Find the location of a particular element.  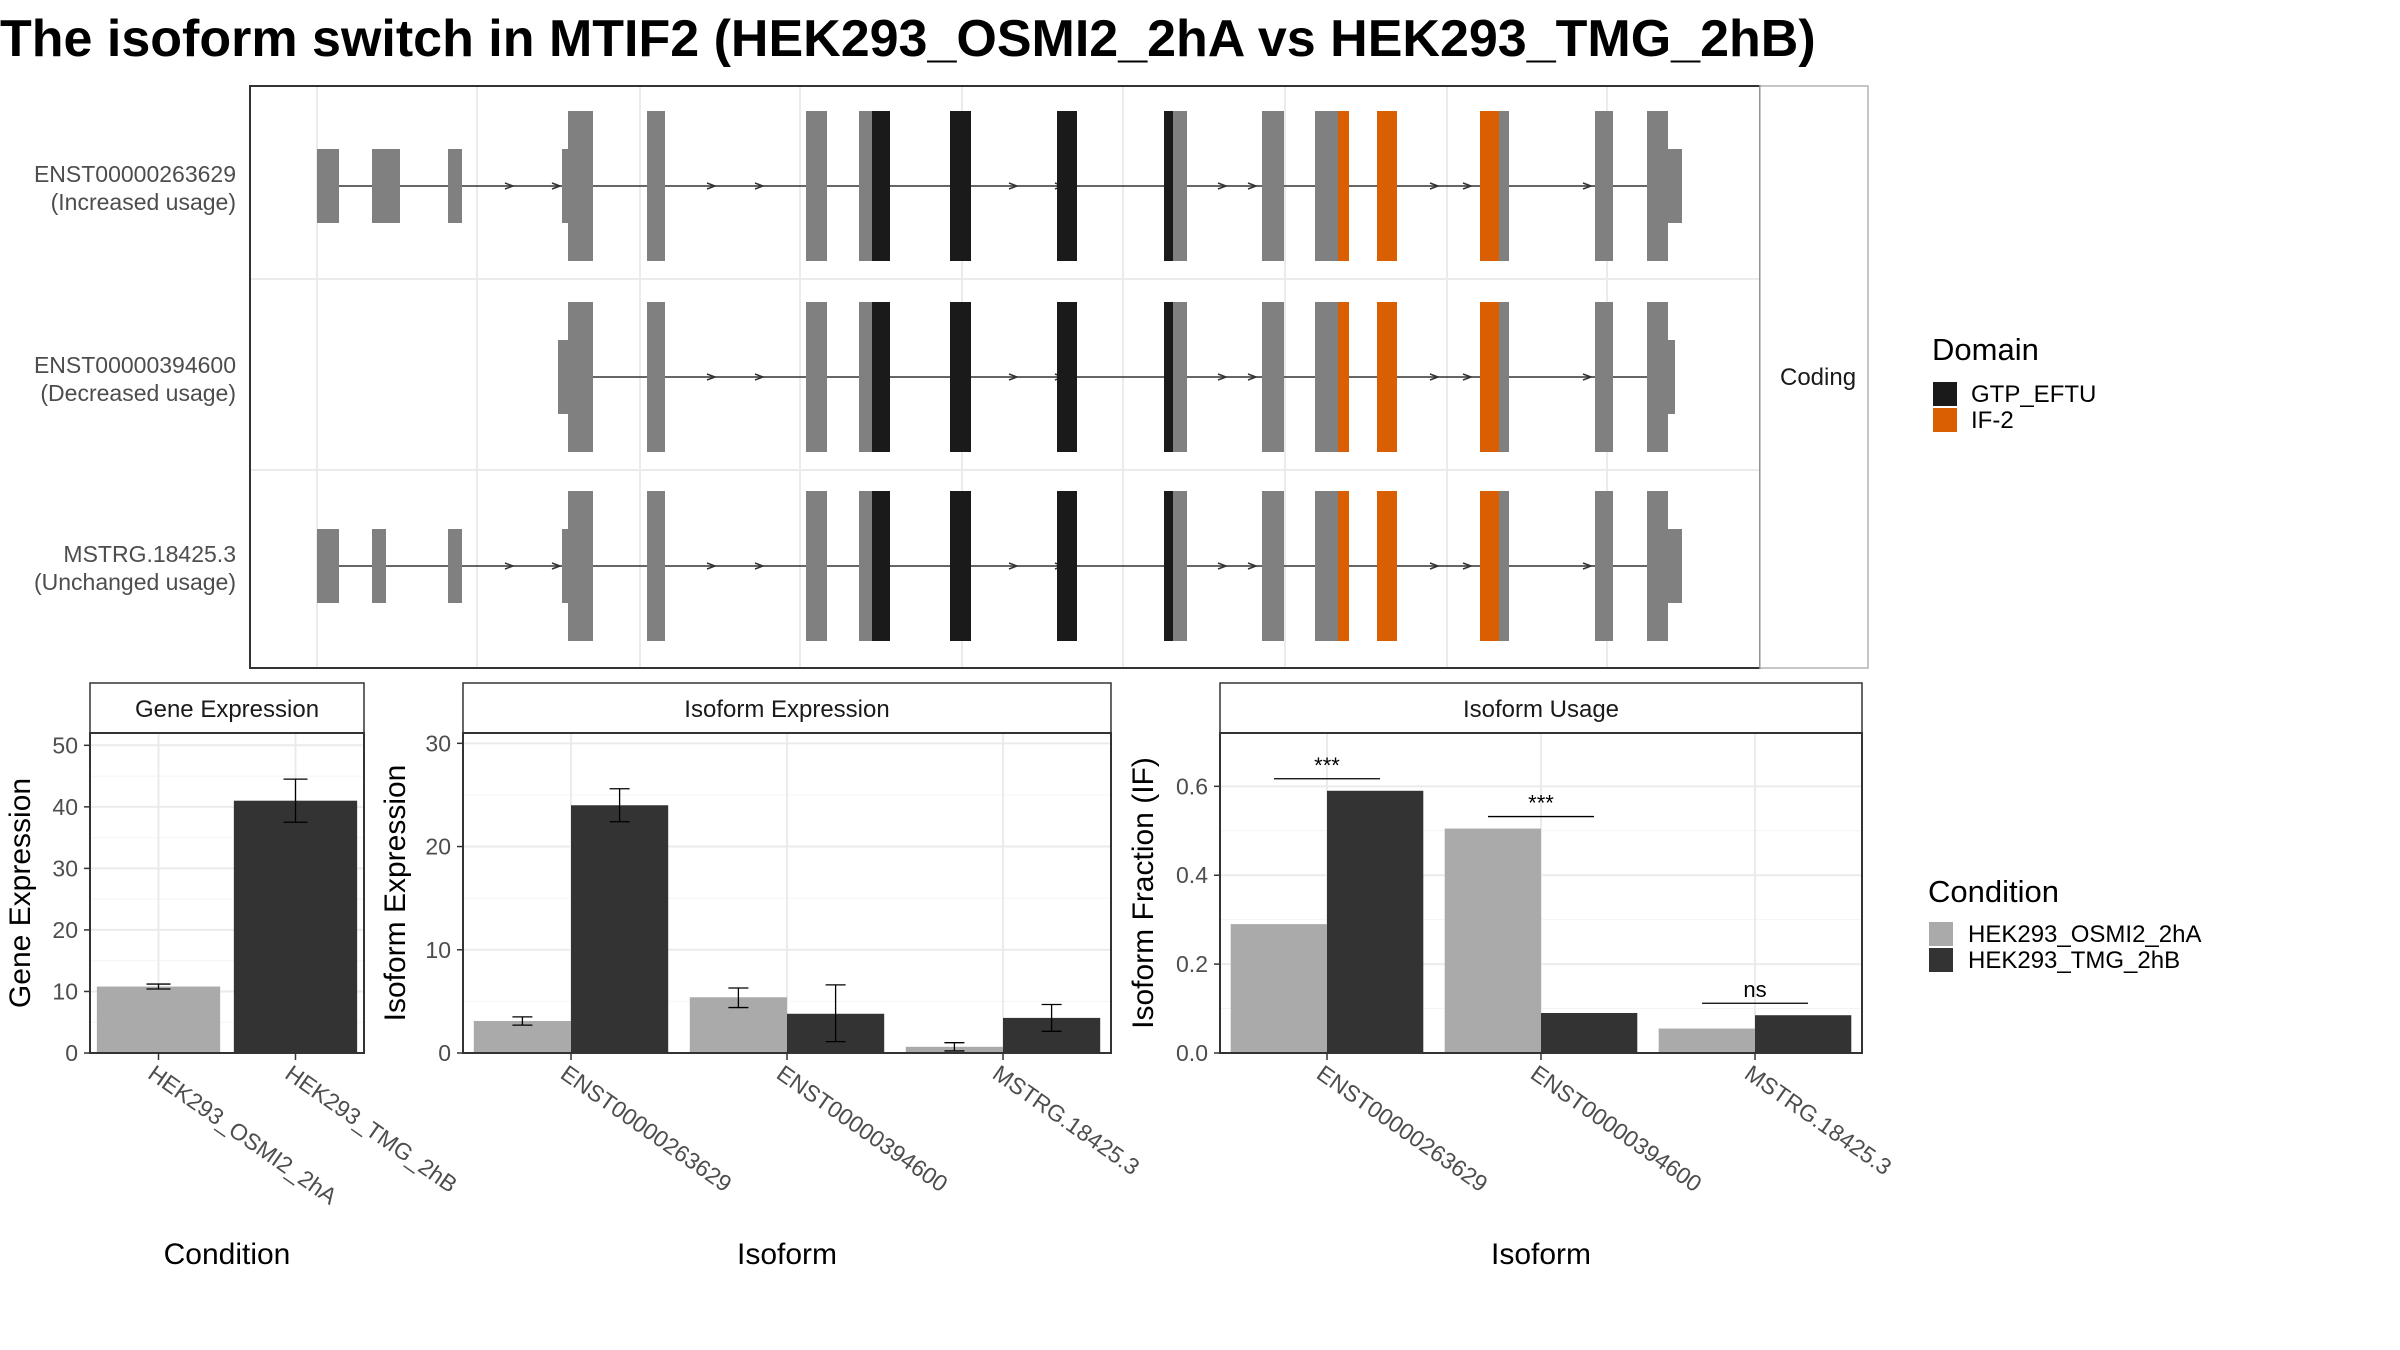

x-tick-label: ENST00000394600 is located at coordinates (862, 1128).